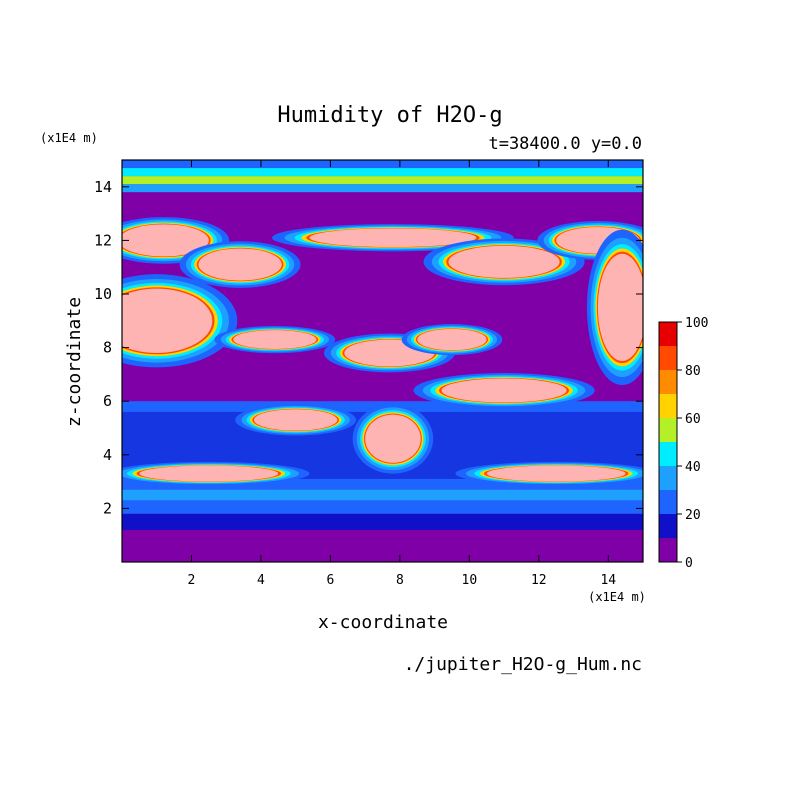  Describe the element at coordinates (107, 508) in the screenshot. I see `y-tick-label: 2` at that location.